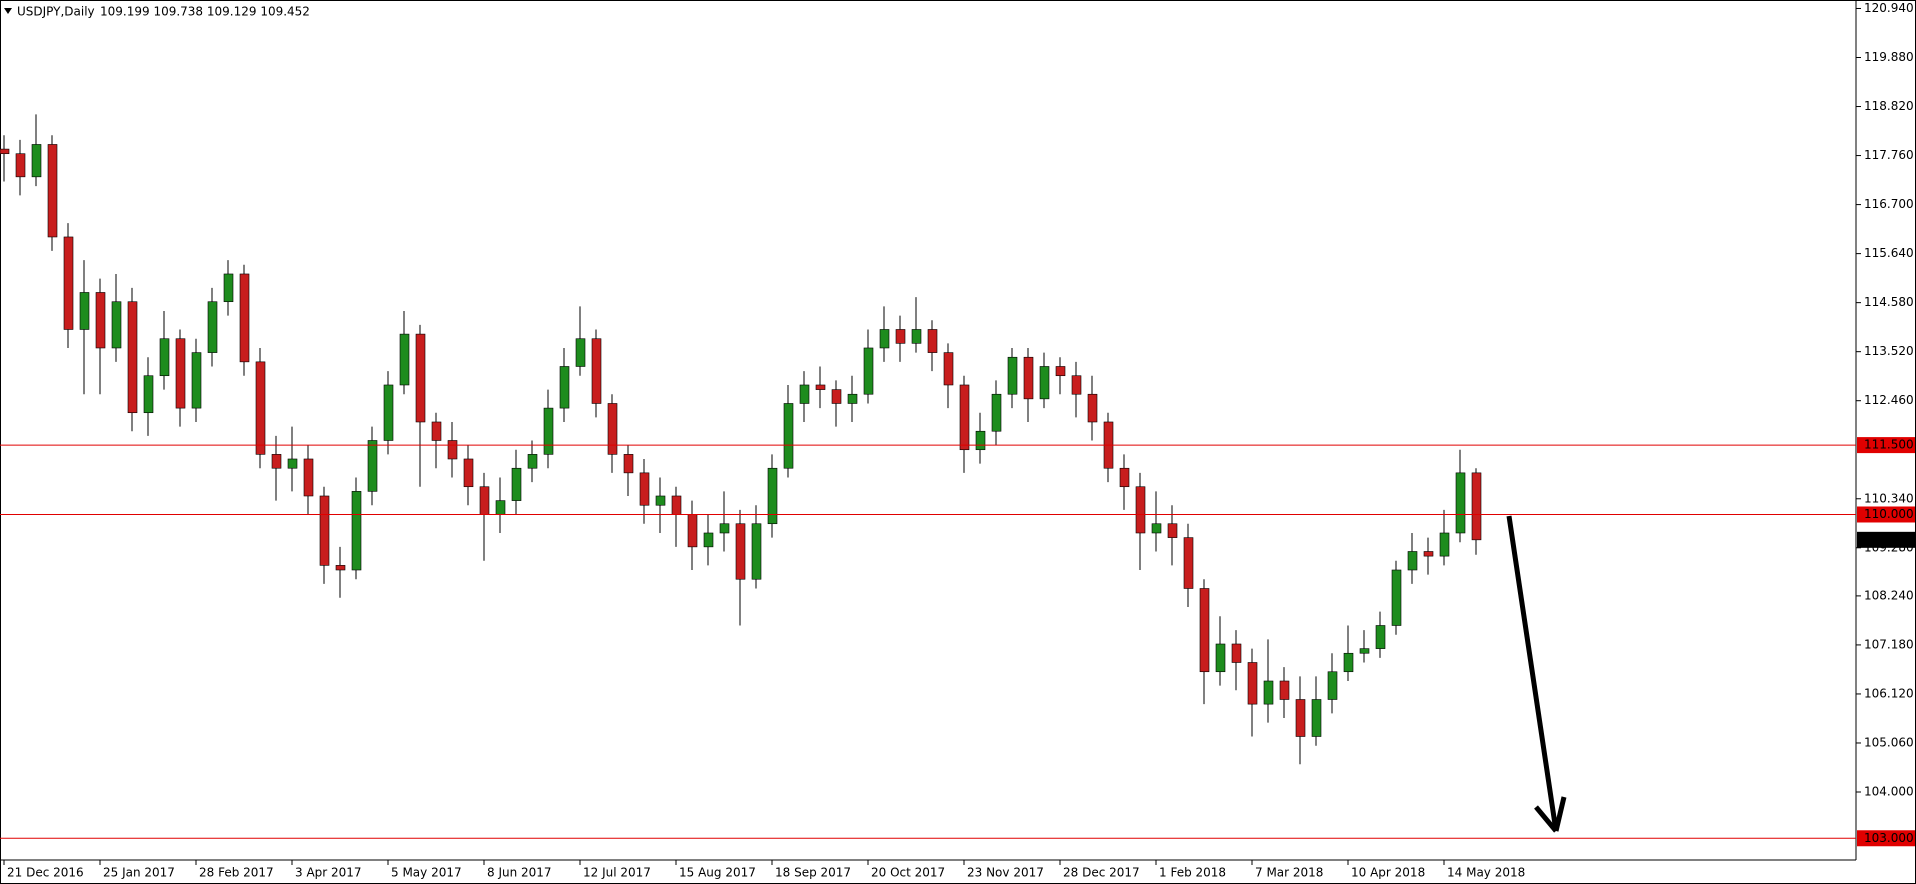 This screenshot has width=1916, height=884. I want to click on x-tick-label: 28 Feb 2017, so click(236, 873).